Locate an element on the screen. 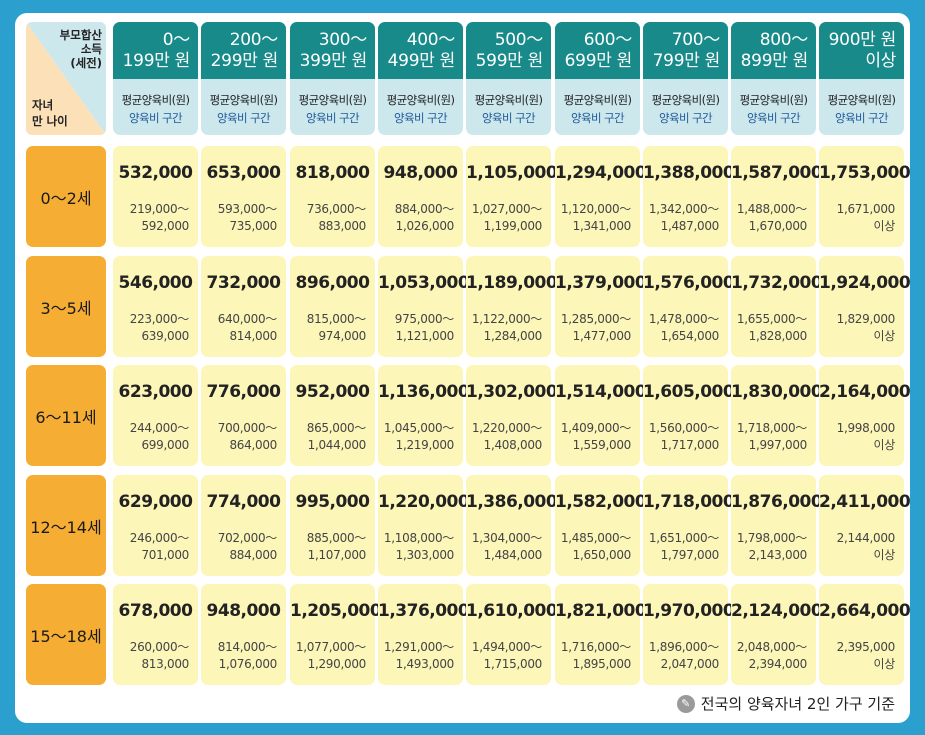  table-cell: 948,000 884,000～ 1,026,000 is located at coordinates (420, 196).